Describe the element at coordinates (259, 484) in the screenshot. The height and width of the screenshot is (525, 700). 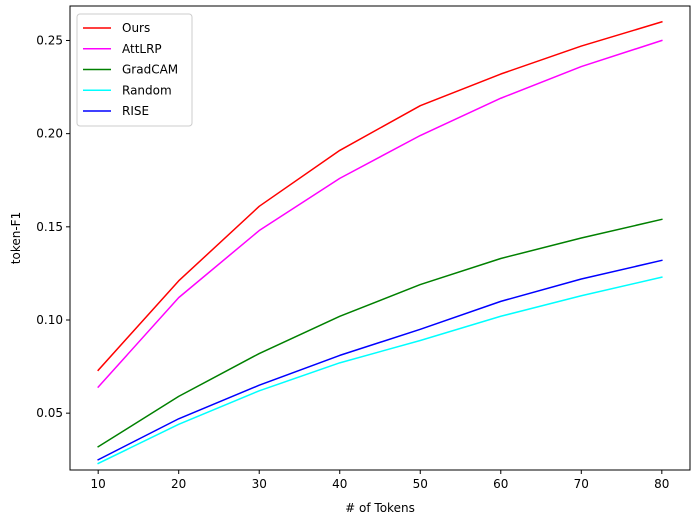
I see `x-tick-label: 30` at that location.